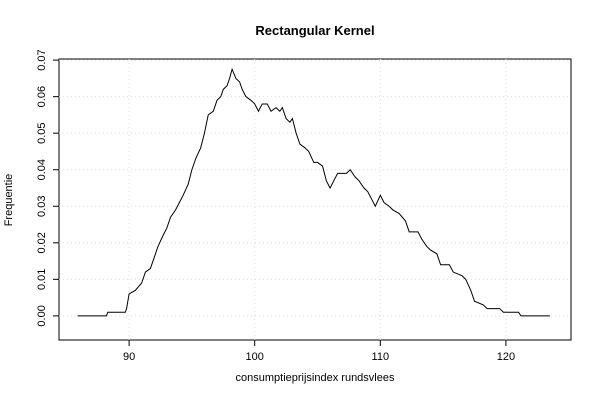 The width and height of the screenshot is (599, 400). Describe the element at coordinates (42, 96) in the screenshot. I see `y-tick-label: 0.06` at that location.